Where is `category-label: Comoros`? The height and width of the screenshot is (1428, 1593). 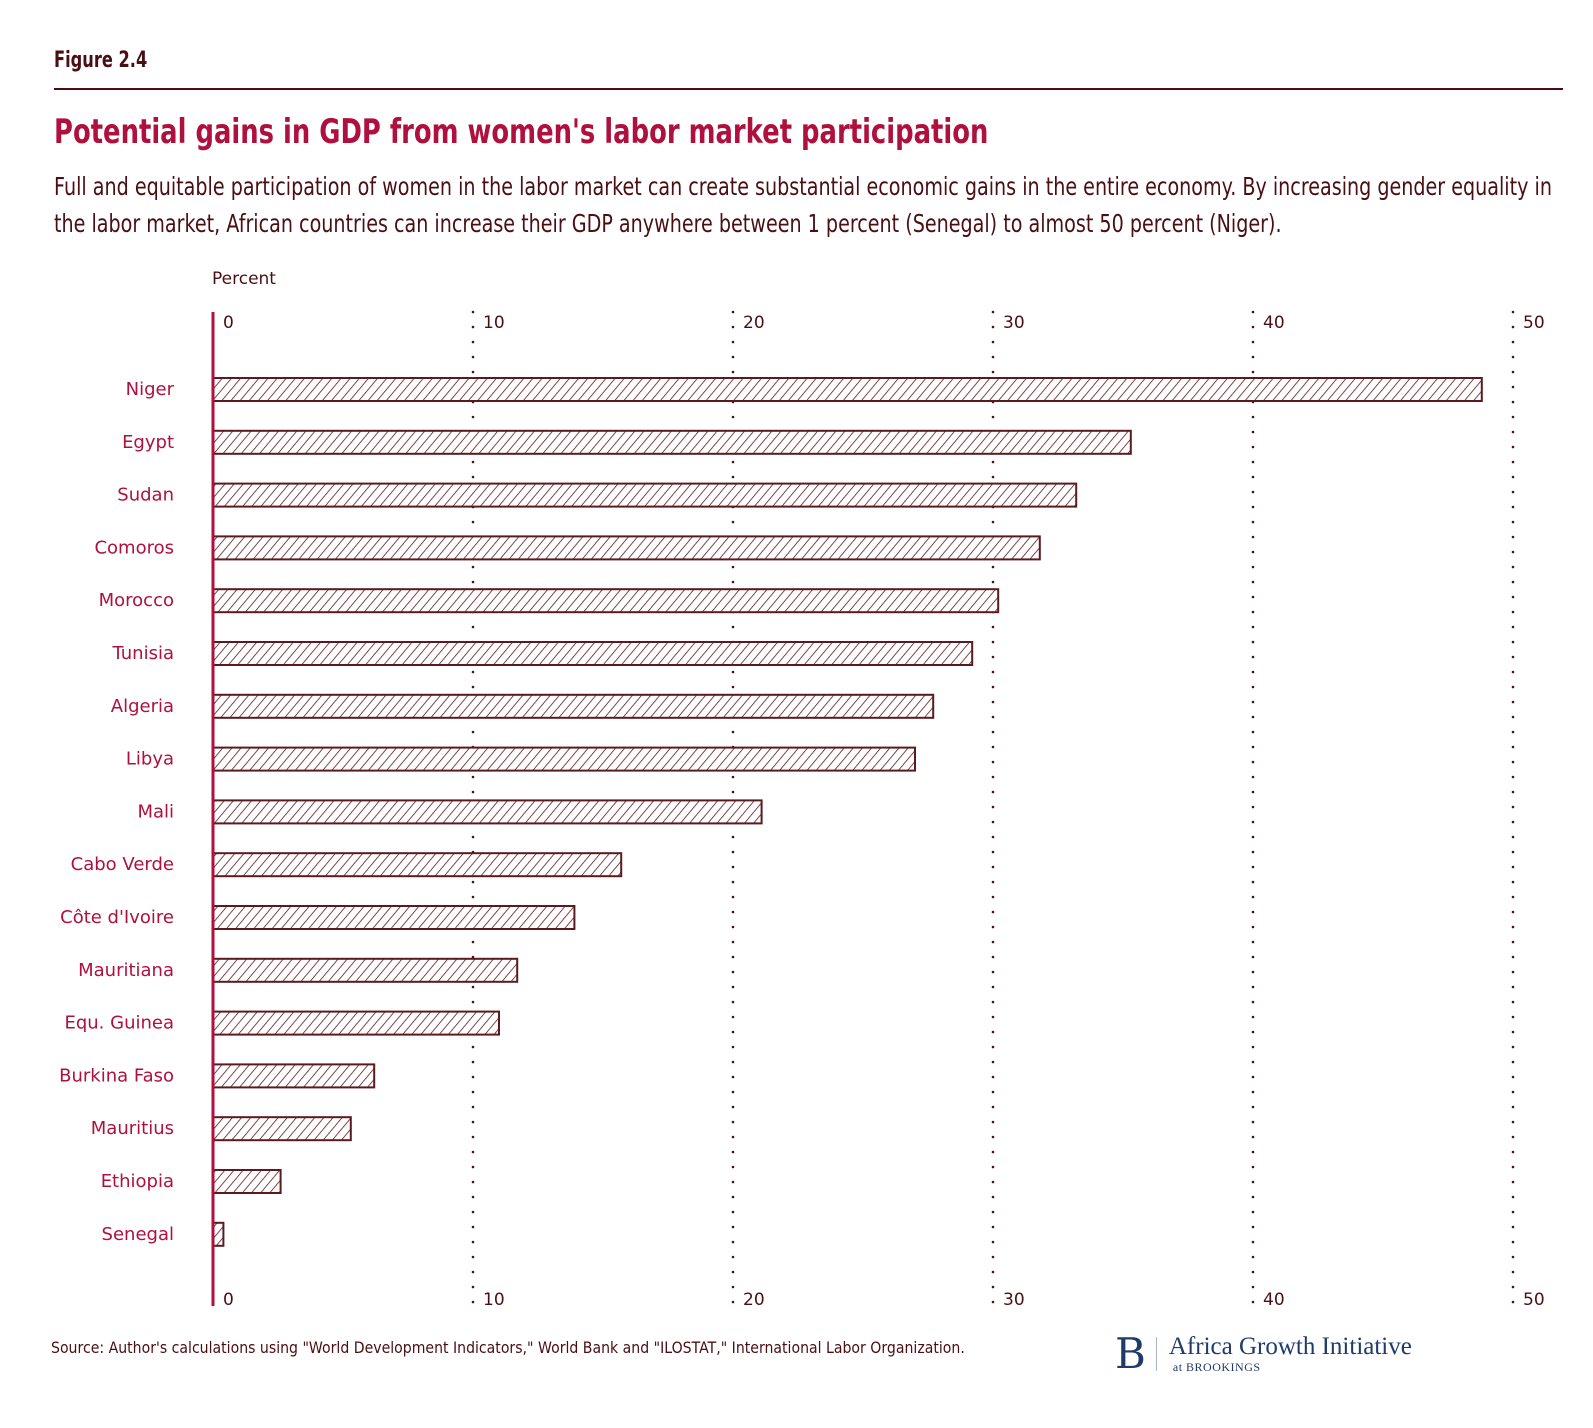
category-label: Comoros is located at coordinates (134, 547).